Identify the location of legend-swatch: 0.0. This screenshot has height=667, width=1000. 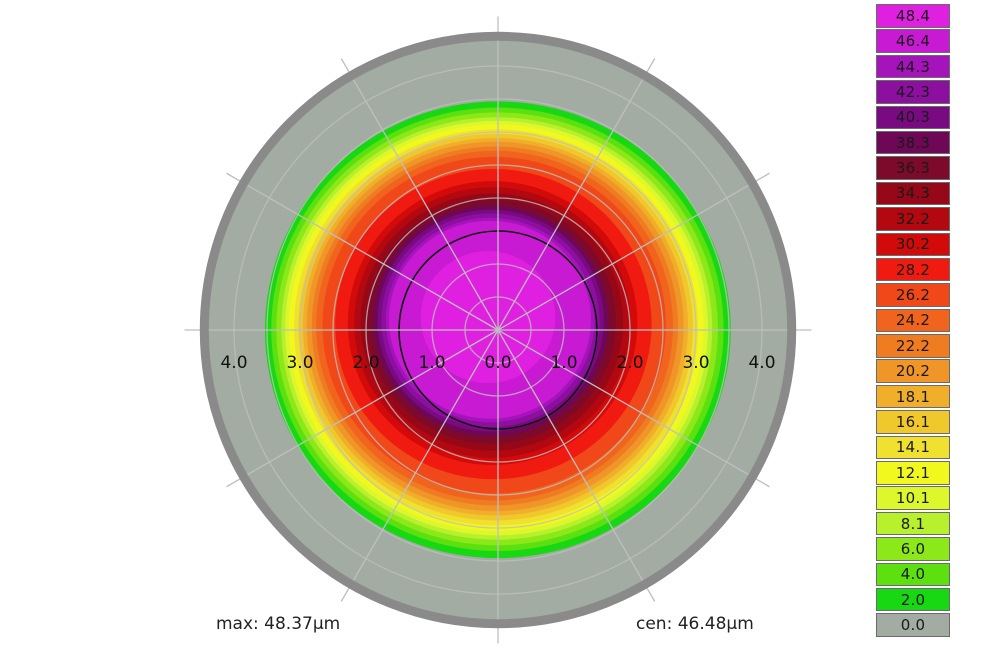
(913, 625).